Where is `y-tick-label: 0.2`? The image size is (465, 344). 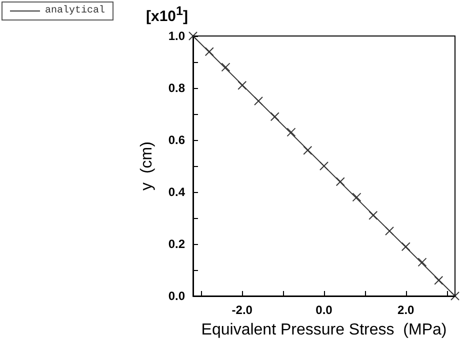
y-tick-label: 0.2 is located at coordinates (177, 244).